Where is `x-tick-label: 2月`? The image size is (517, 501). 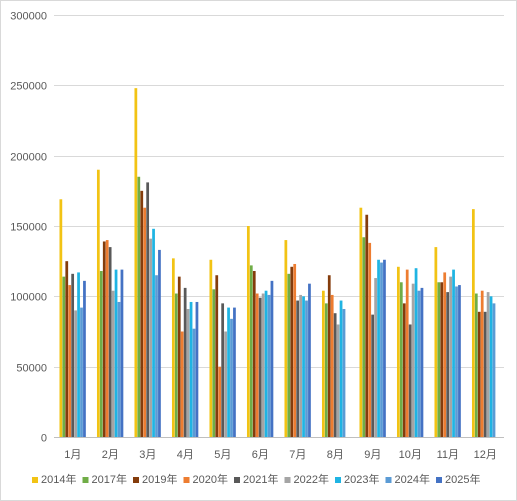
x-tick-label: 2月 is located at coordinates (110, 455).